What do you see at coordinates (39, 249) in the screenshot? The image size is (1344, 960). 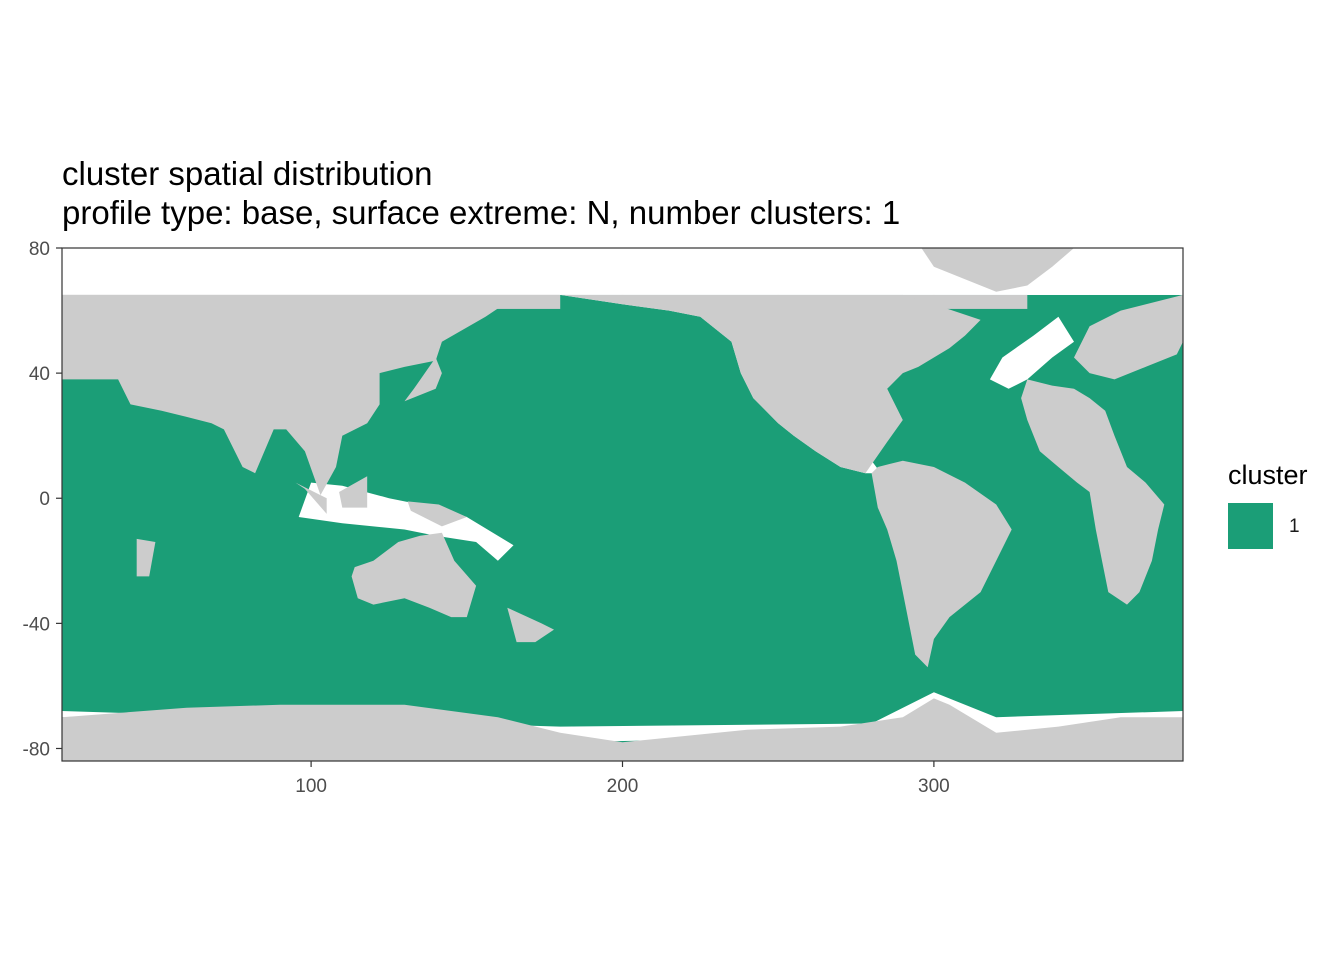 I see `y-tick-label: 80` at bounding box center [39, 249].